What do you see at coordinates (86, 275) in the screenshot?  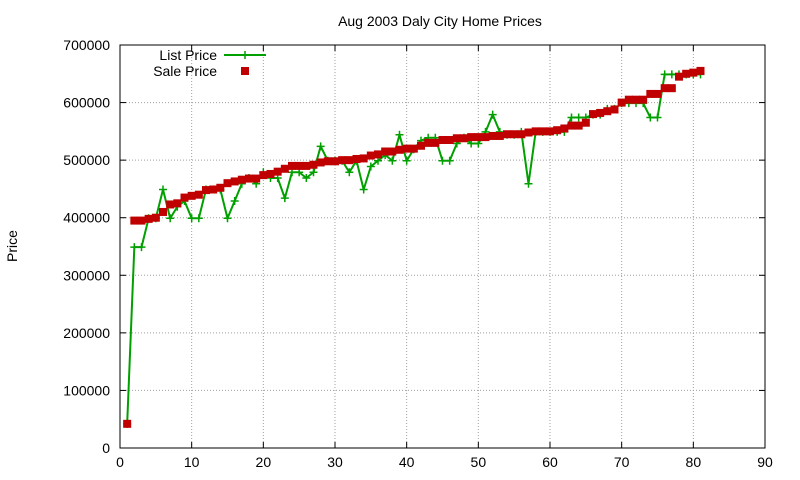 I see `y-tick-label: 300000` at bounding box center [86, 275].